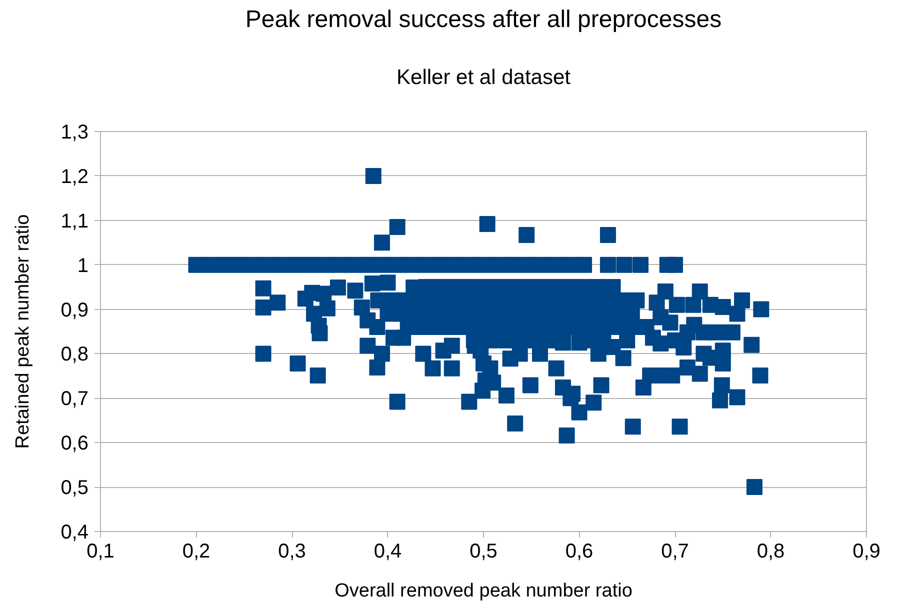 The width and height of the screenshot is (897, 608). Describe the element at coordinates (74, 399) in the screenshot. I see `y-tick-label: 0,7` at that location.